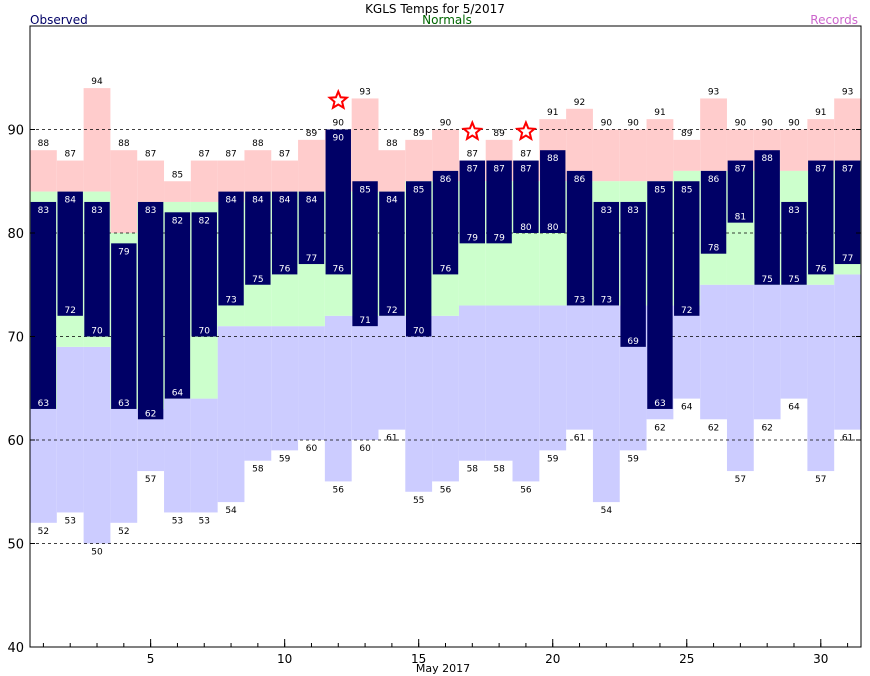 This screenshot has width=870, height=676. What do you see at coordinates (659, 113) in the screenshot?
I see `record-high-label: 91` at bounding box center [659, 113].